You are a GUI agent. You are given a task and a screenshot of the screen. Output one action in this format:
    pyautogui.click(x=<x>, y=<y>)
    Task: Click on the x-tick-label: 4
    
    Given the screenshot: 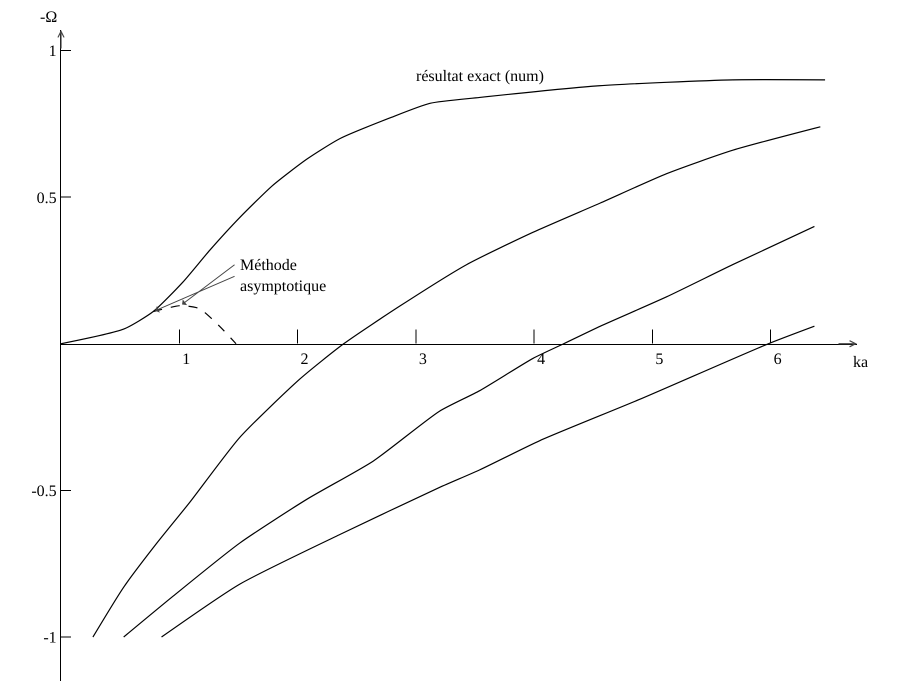 What is the action you would take?
    pyautogui.click(x=541, y=359)
    